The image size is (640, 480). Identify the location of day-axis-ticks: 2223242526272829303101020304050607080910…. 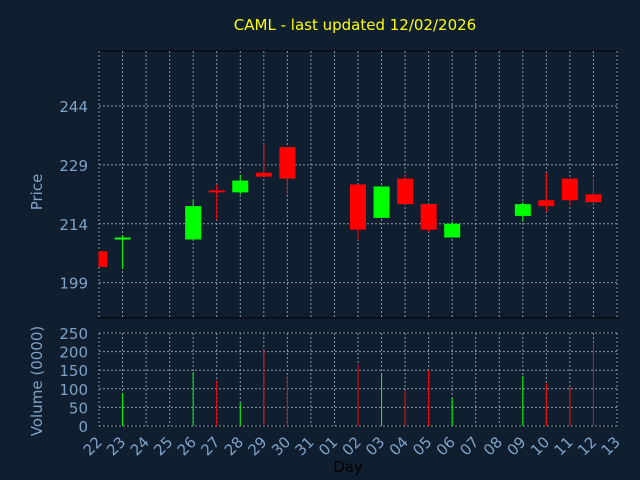
(352, 446).